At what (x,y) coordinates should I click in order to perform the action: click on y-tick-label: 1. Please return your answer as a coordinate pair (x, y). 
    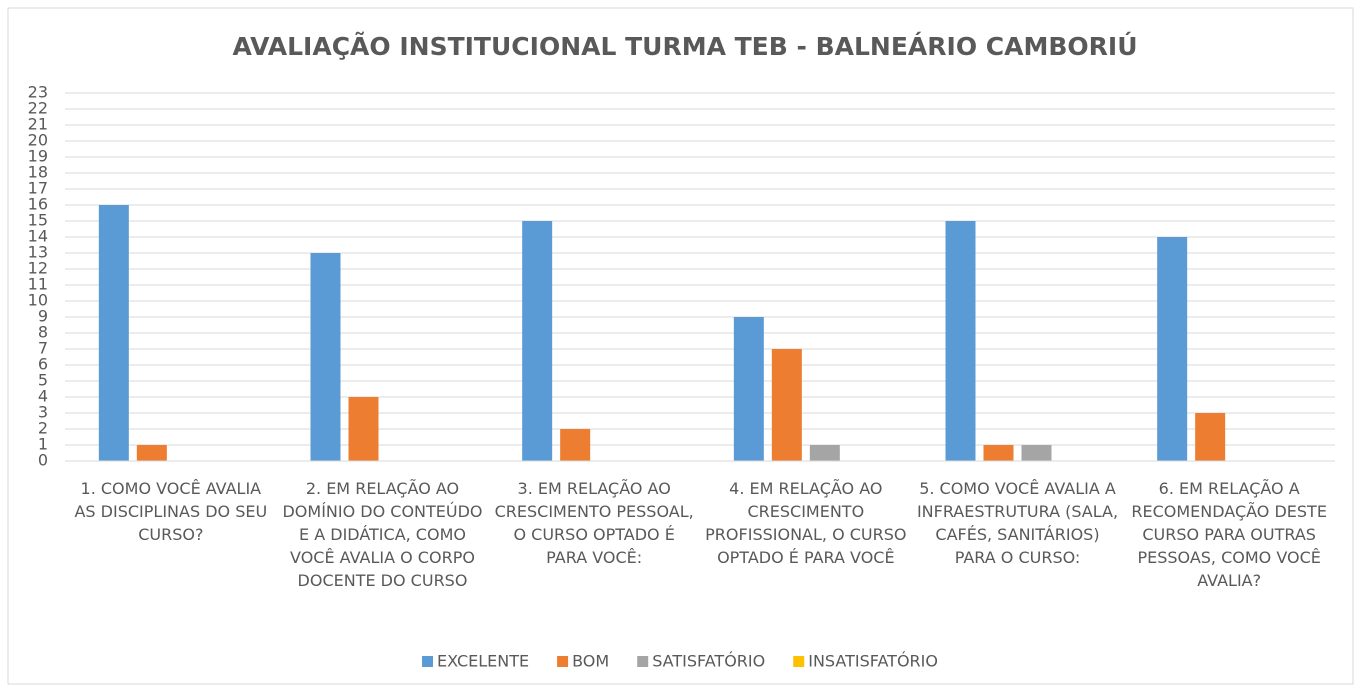
    Looking at the image, I should click on (43, 444).